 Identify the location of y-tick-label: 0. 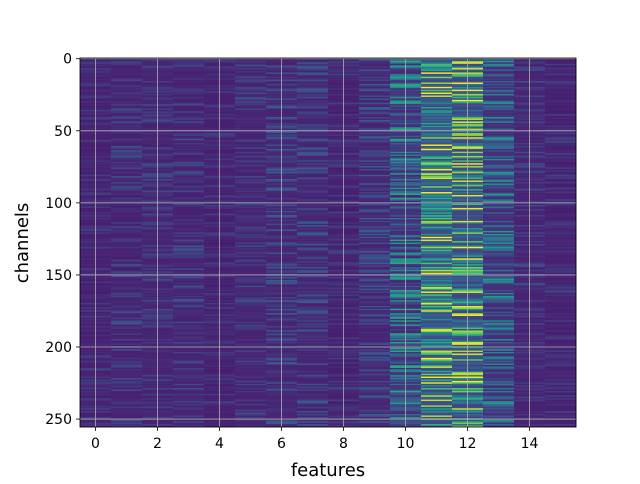
(67, 60).